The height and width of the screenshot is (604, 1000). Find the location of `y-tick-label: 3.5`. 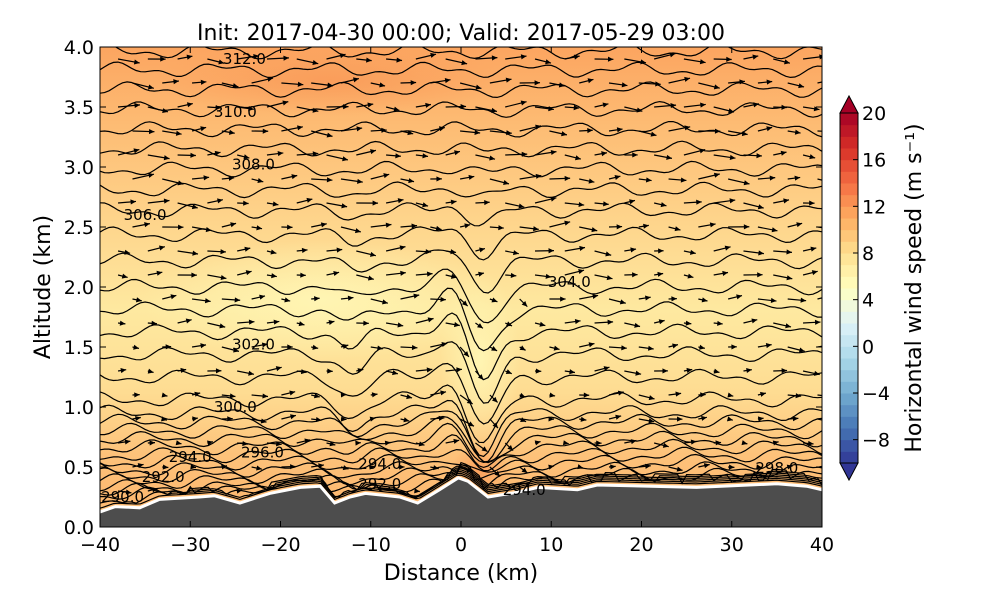

y-tick-label: 3.5 is located at coordinates (79, 108).